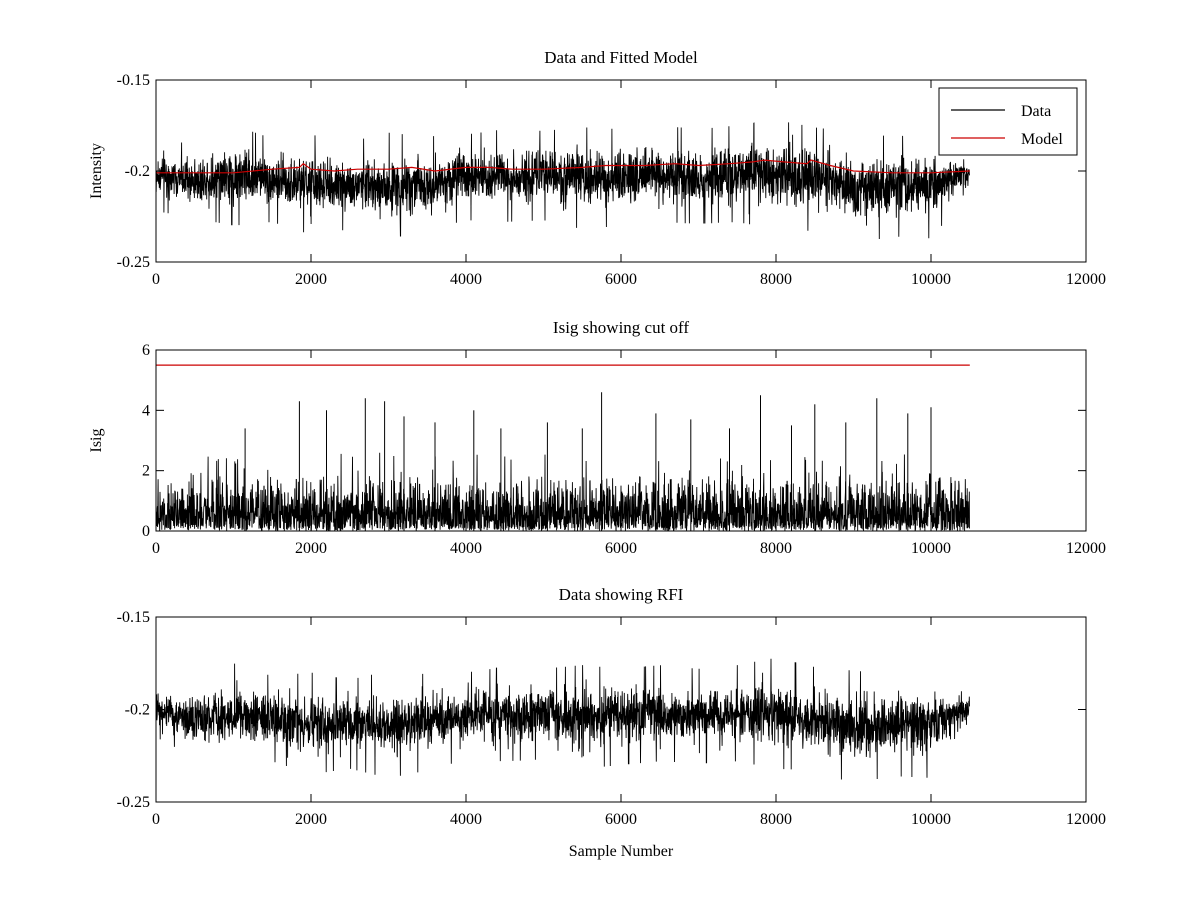 The image size is (1200, 905). Describe the element at coordinates (563, 491) in the screenshot. I see `series-isig-line` at that location.